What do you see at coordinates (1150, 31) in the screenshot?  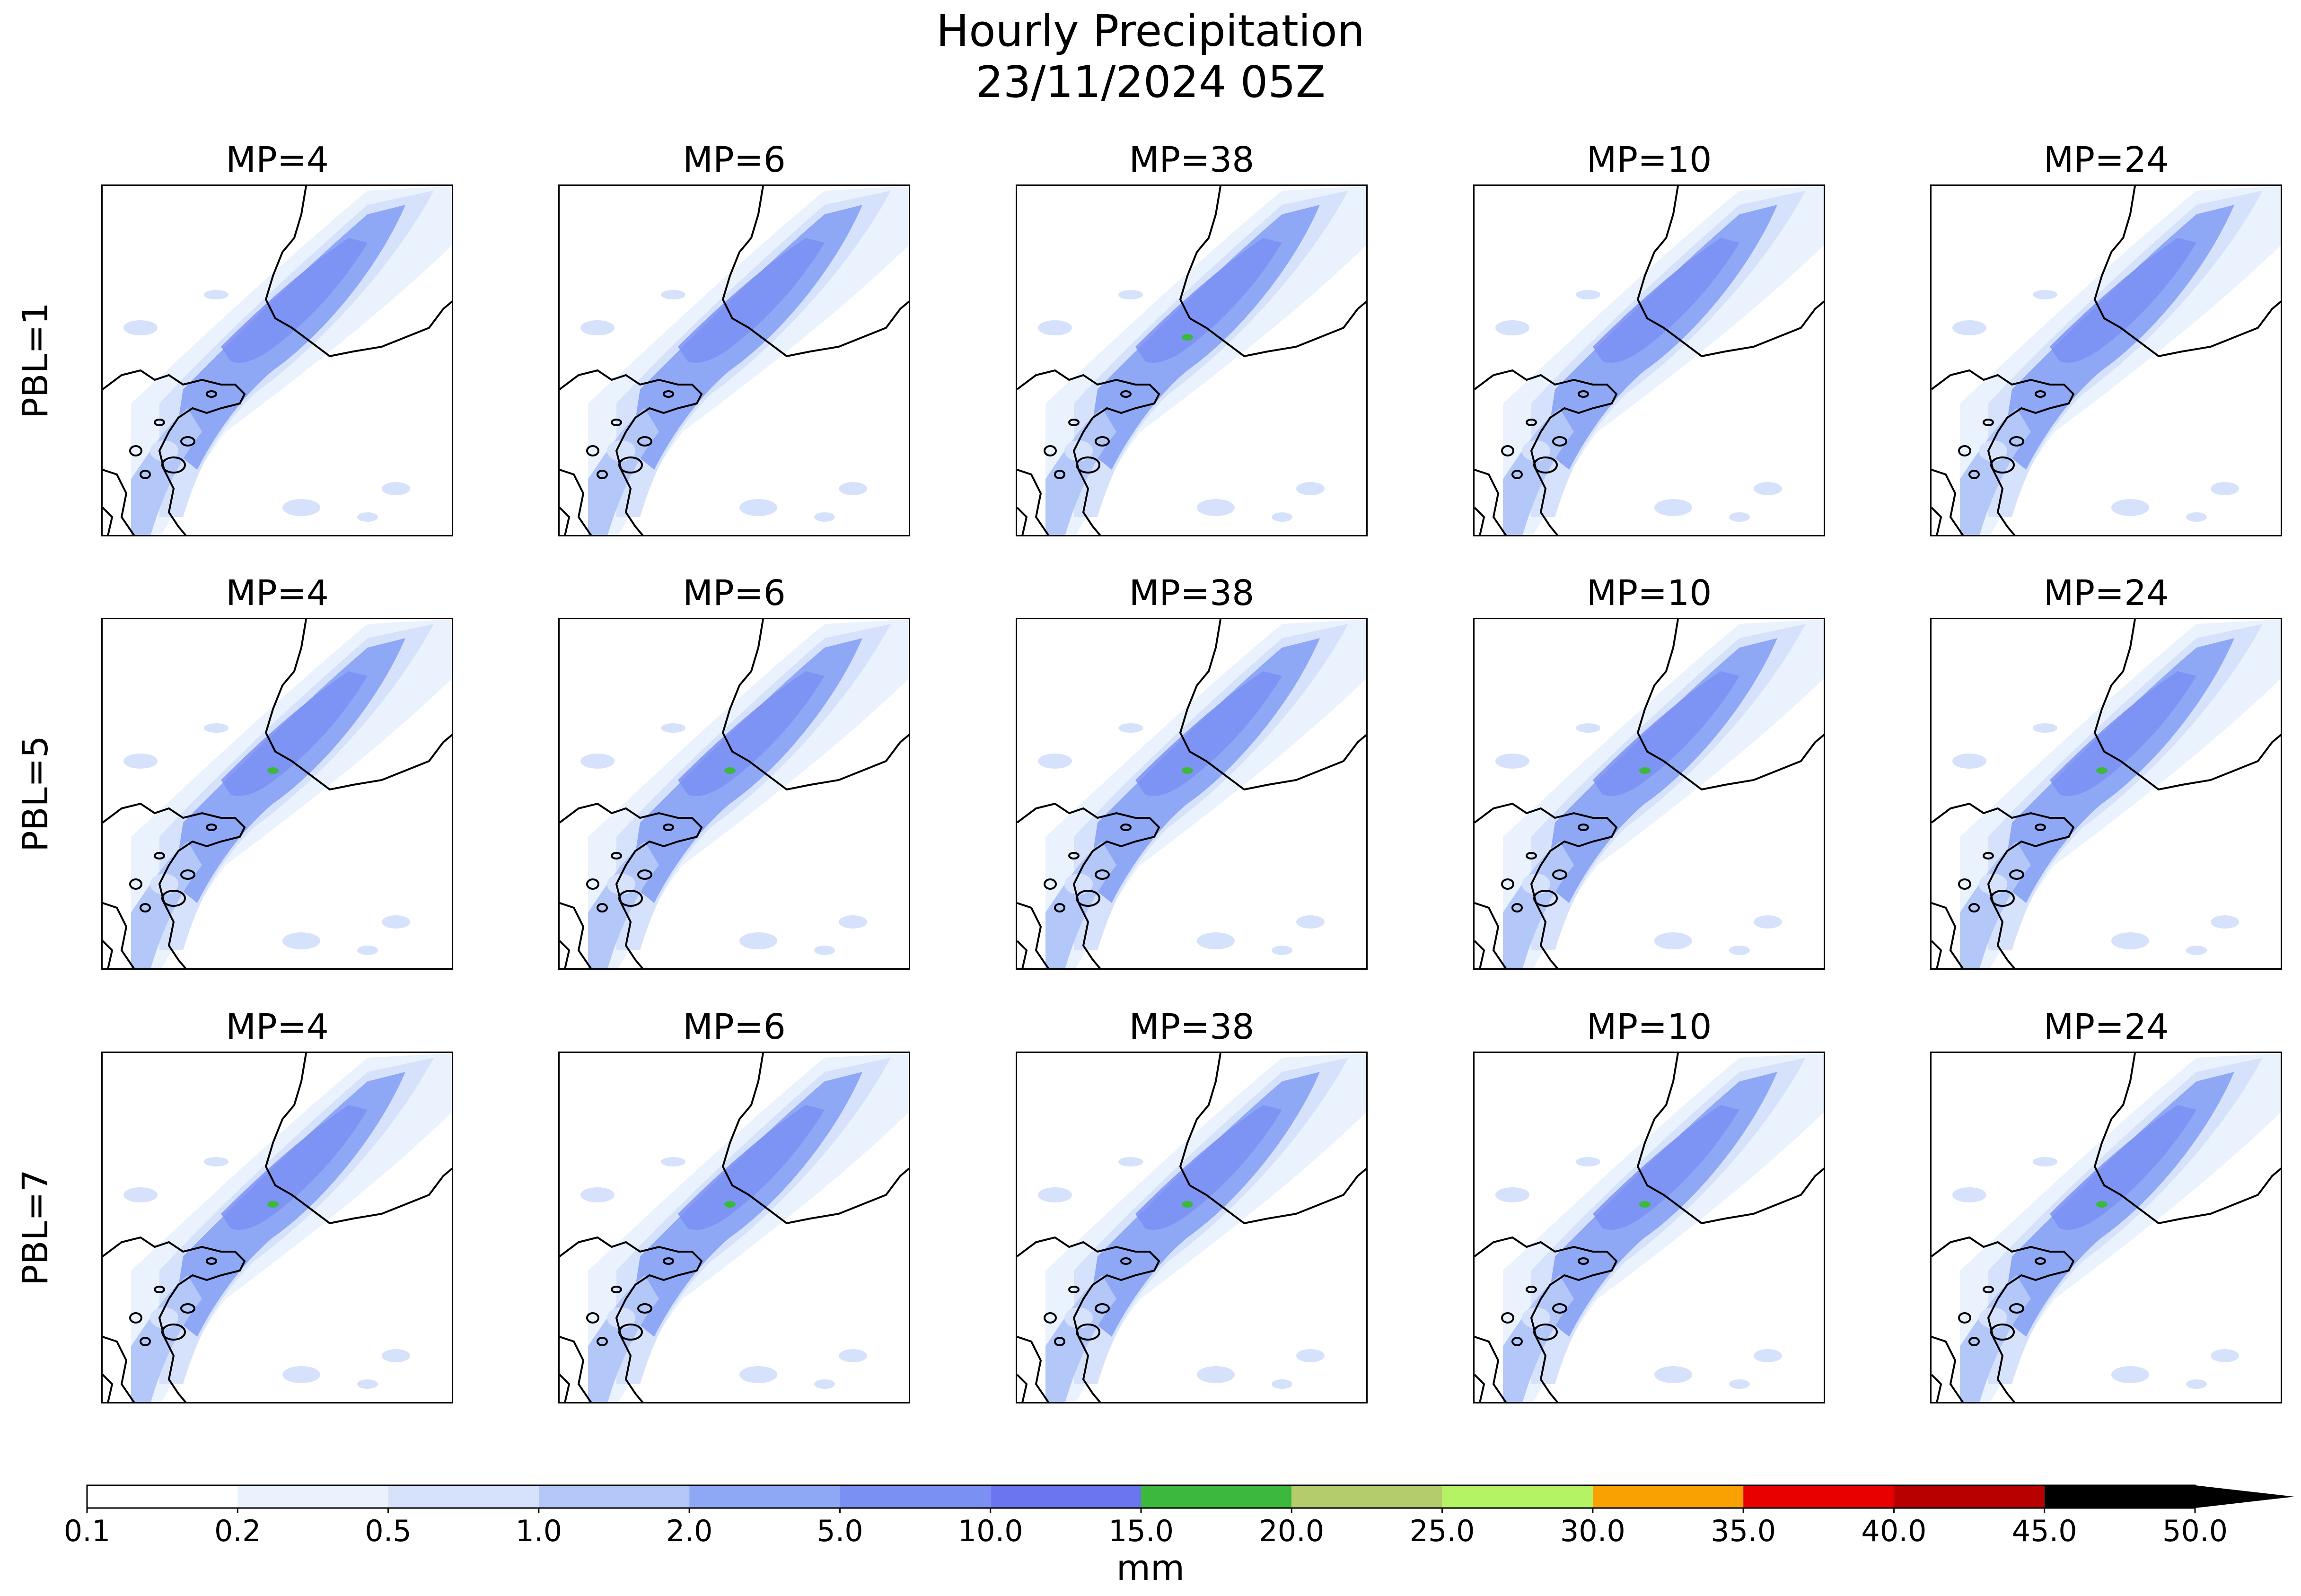 I see `figure-title: Hourly Precipitation` at bounding box center [1150, 31].